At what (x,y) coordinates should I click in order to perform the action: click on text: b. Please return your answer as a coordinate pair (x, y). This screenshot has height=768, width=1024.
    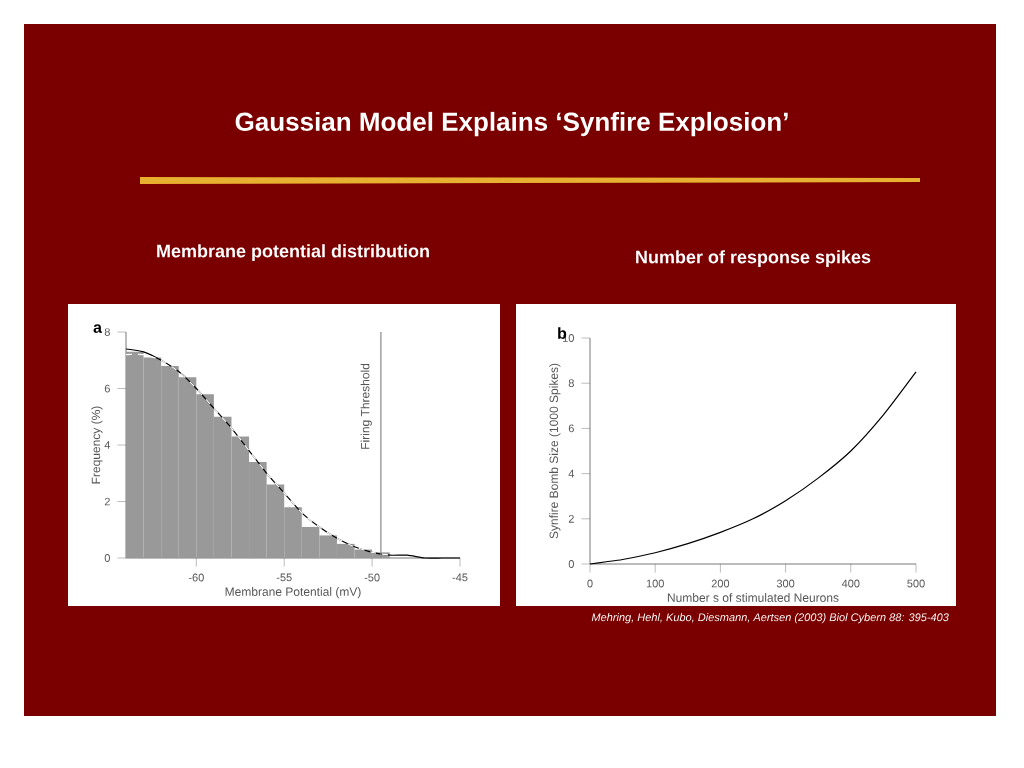
    Looking at the image, I should click on (562, 333).